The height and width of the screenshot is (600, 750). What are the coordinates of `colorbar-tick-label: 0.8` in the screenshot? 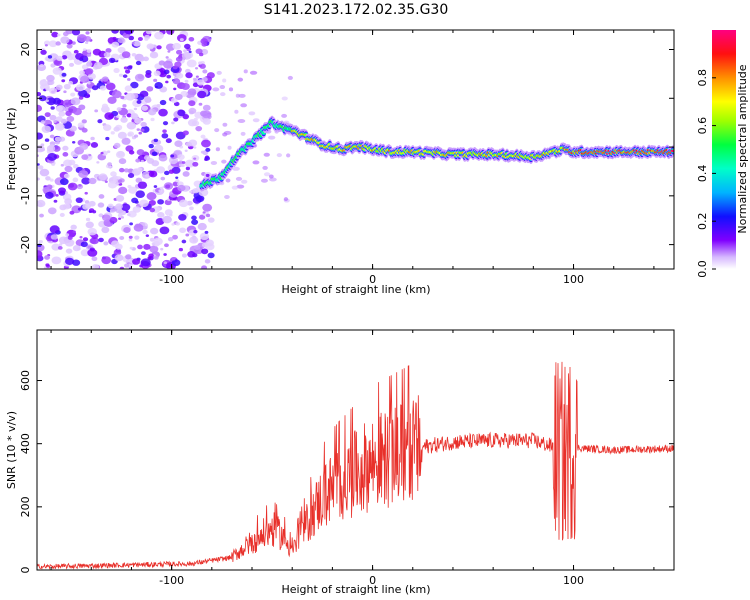 It's located at (702, 78).